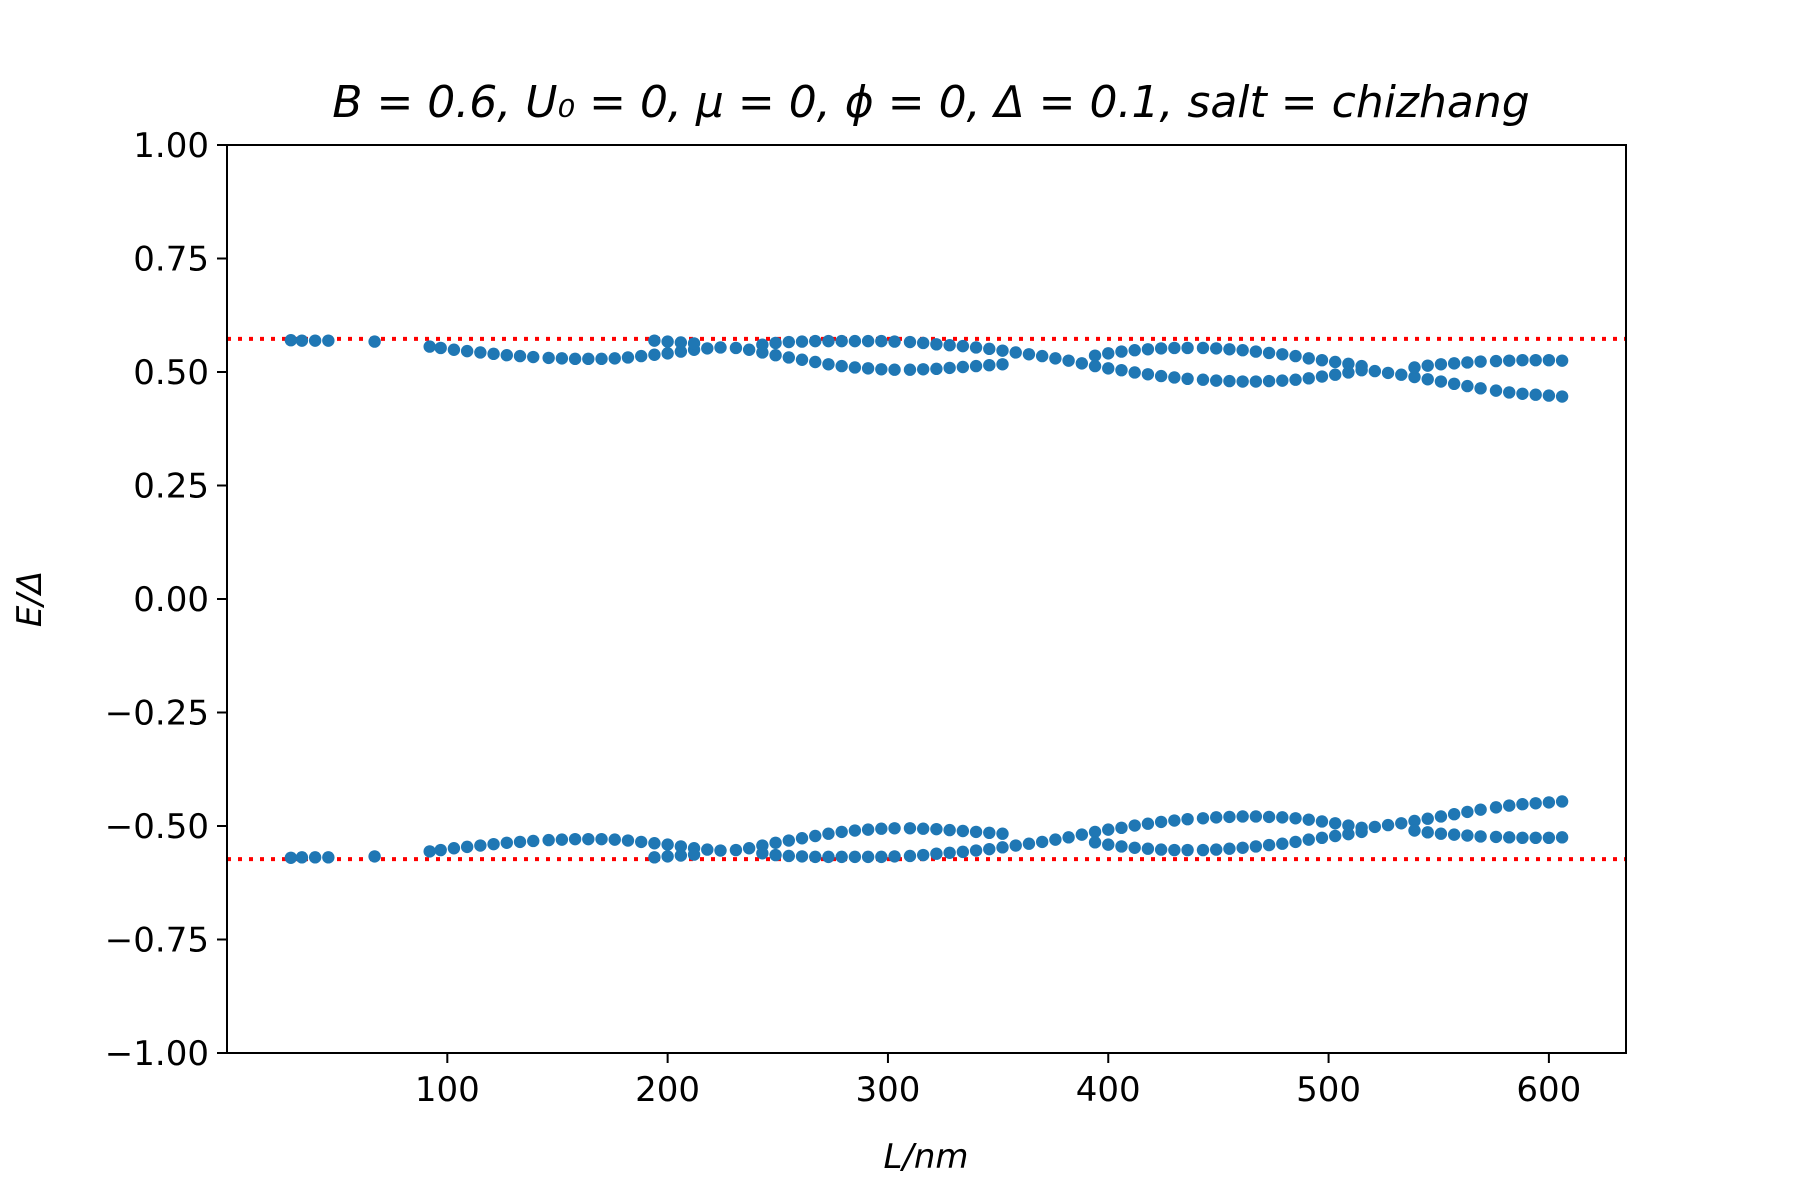  What do you see at coordinates (157, 714) in the screenshot?
I see `y-tick-label: −0.25` at bounding box center [157, 714].